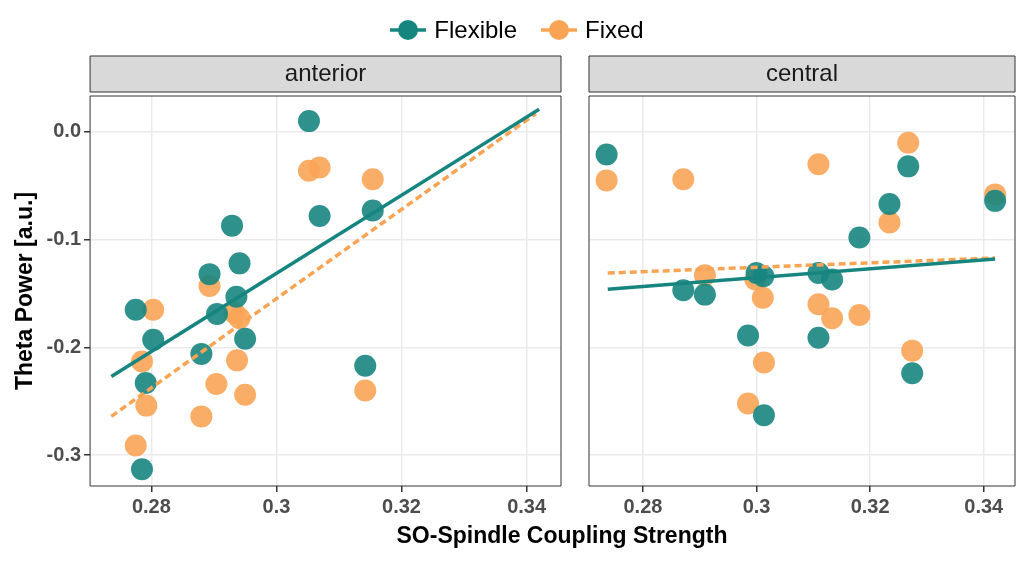 This screenshot has width=1034, height=571. I want to click on legend-label: Flexible, so click(475, 30).